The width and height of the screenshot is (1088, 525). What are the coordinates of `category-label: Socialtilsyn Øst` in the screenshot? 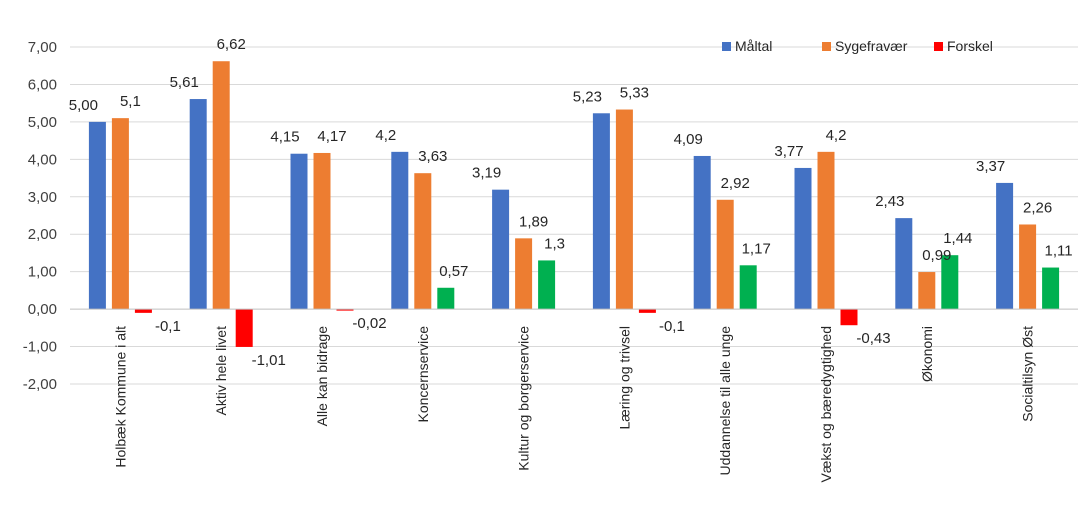 It's located at (1028, 374).